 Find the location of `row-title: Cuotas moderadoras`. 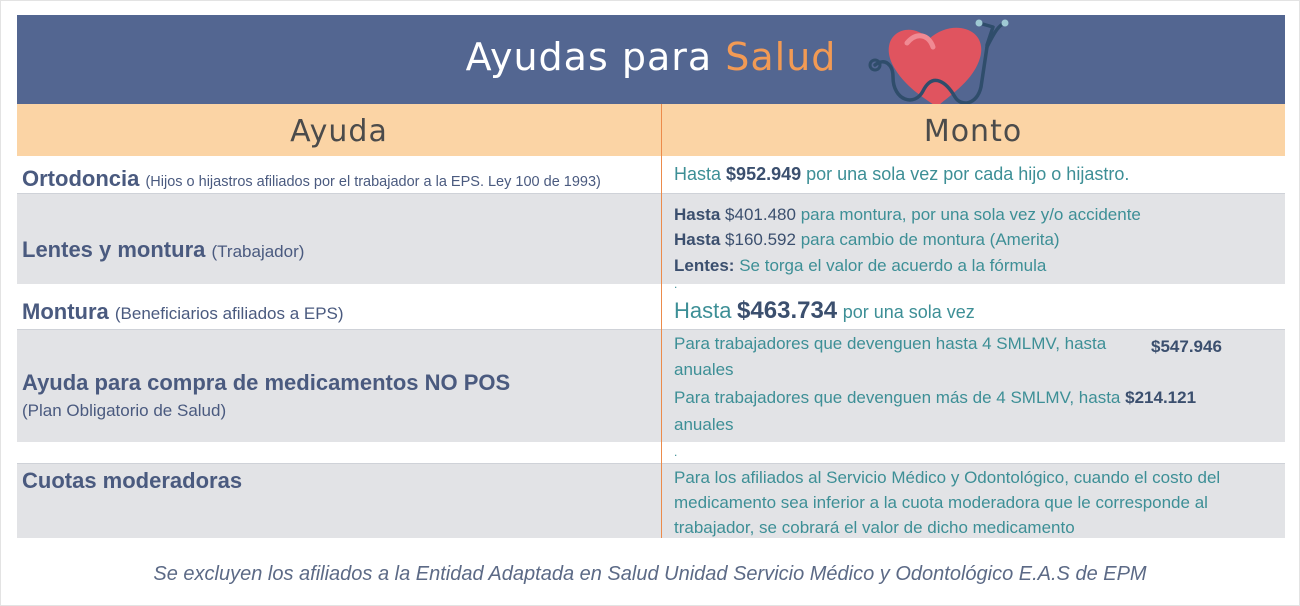

row-title: Cuotas moderadoras is located at coordinates (132, 480).